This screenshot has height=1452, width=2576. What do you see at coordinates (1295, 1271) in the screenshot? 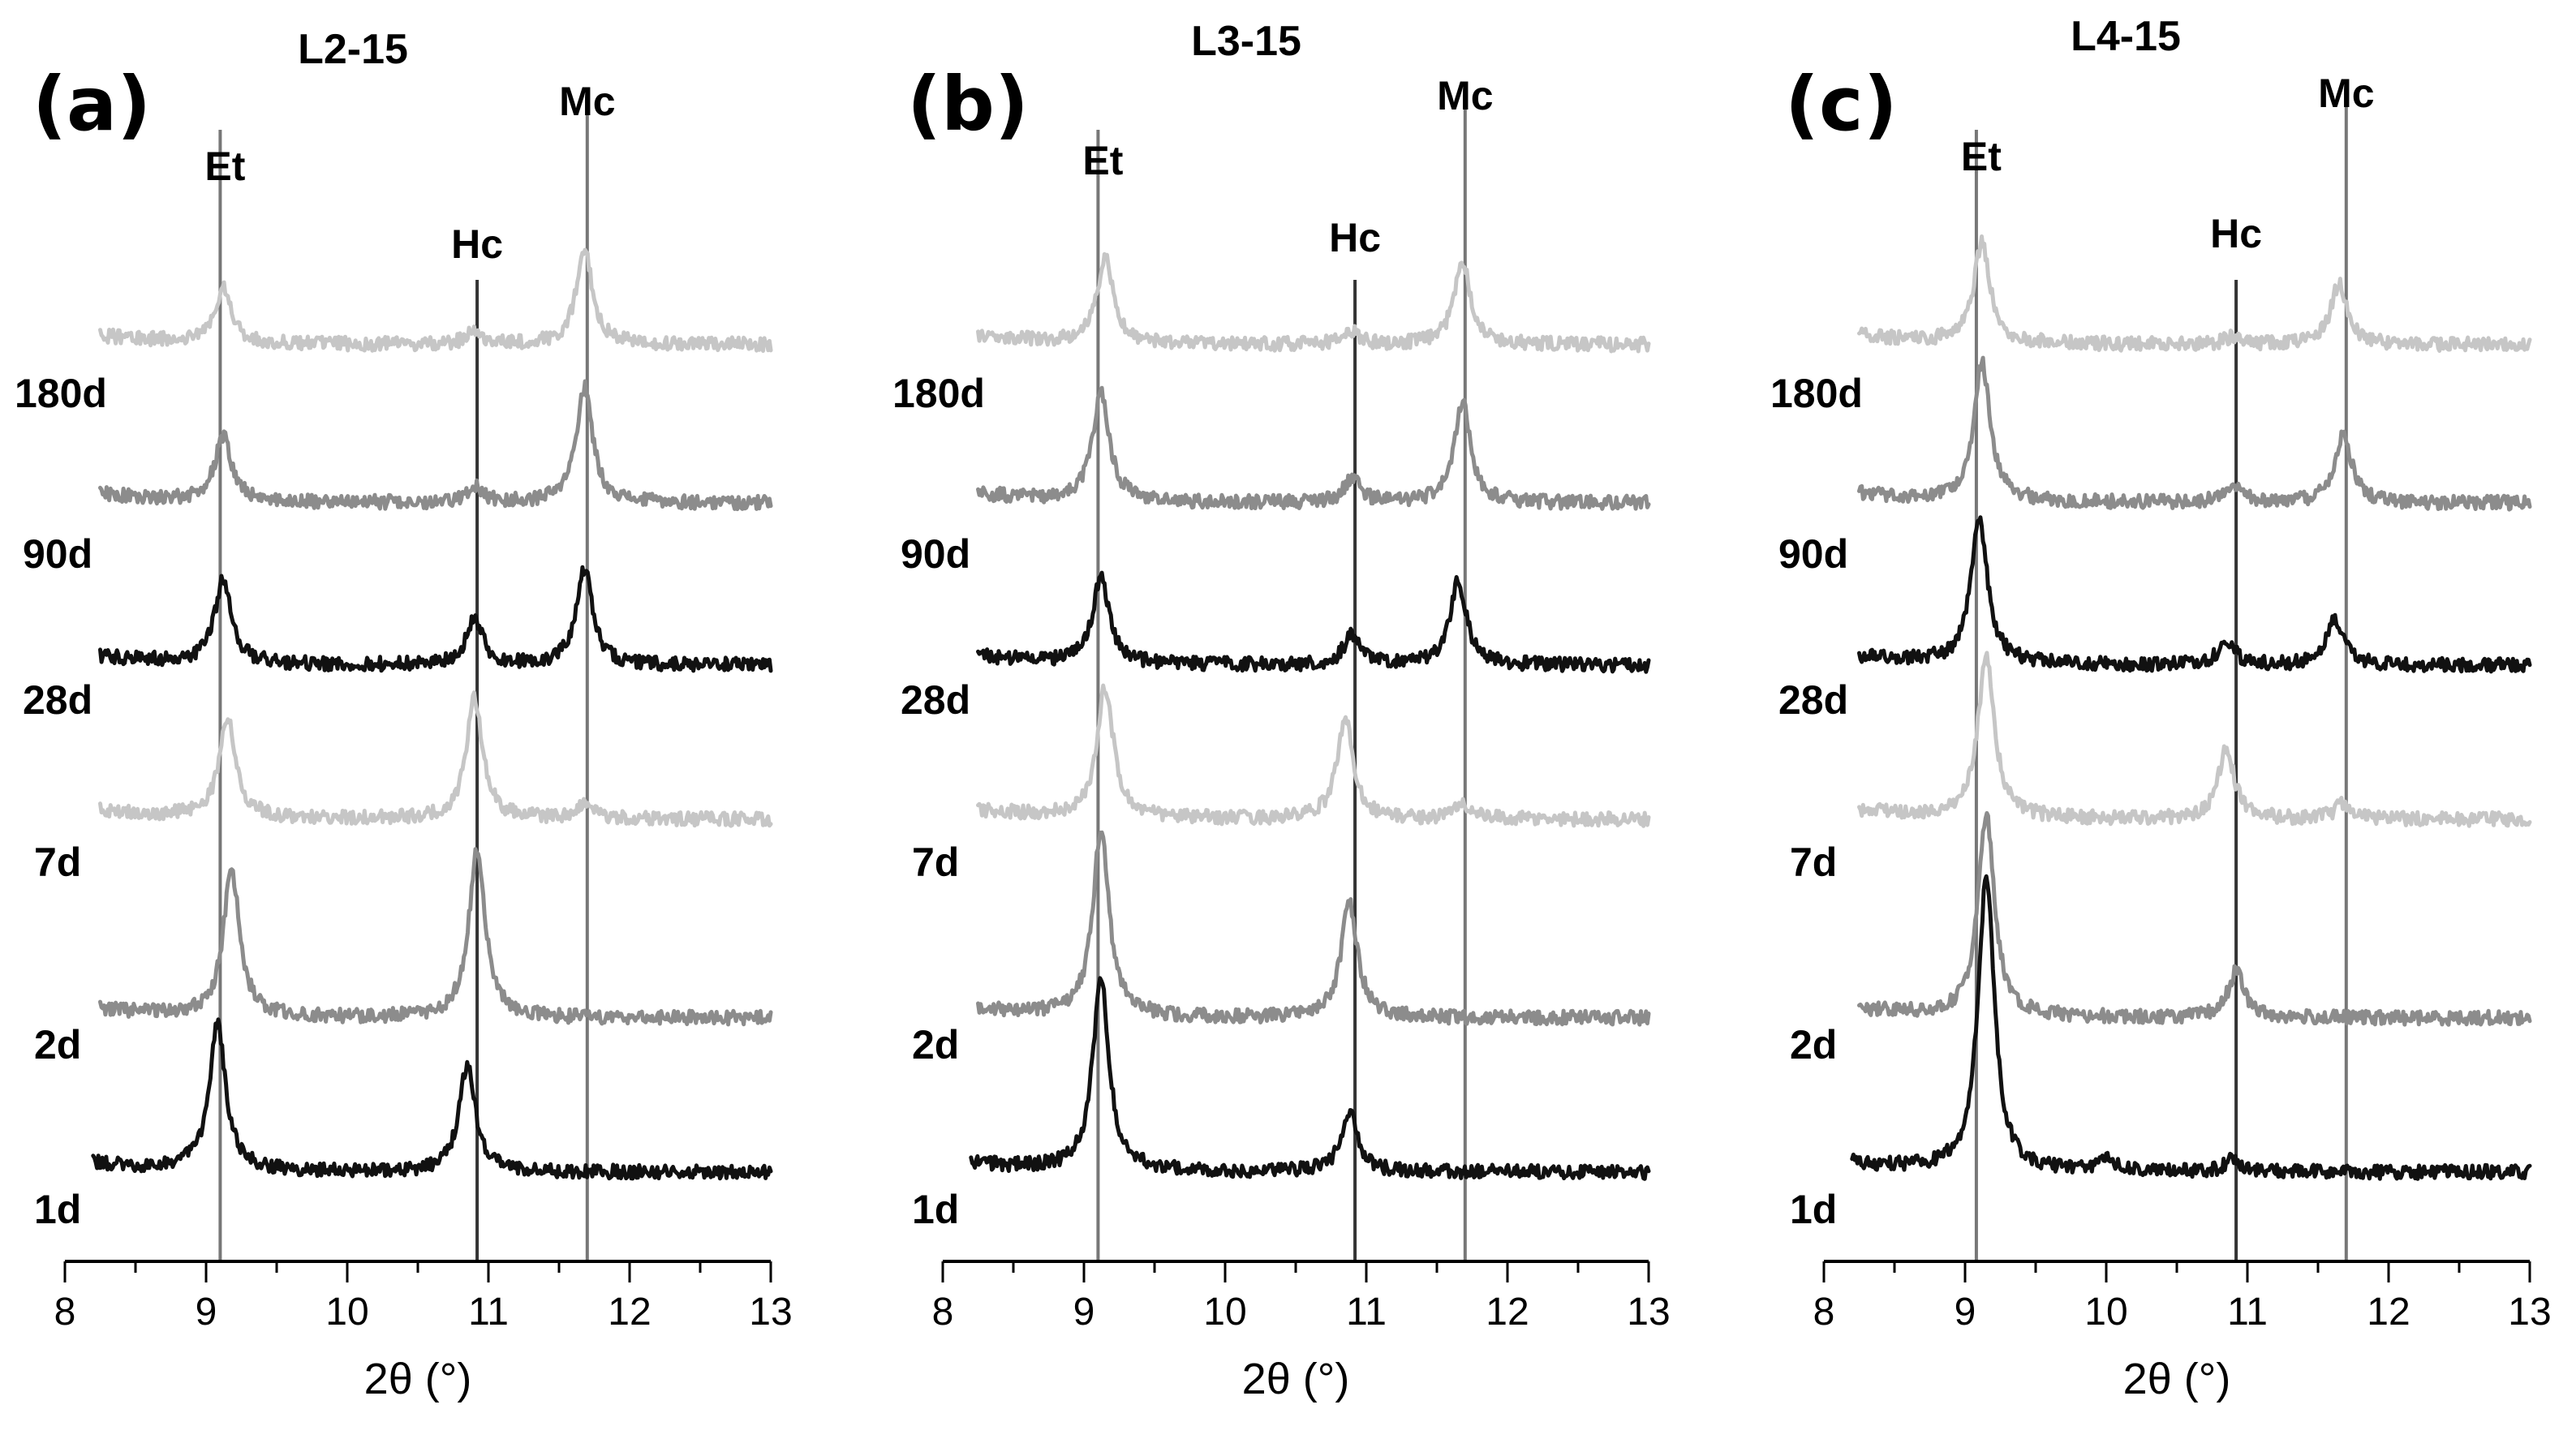
I see `x-axis-b` at bounding box center [1295, 1271].